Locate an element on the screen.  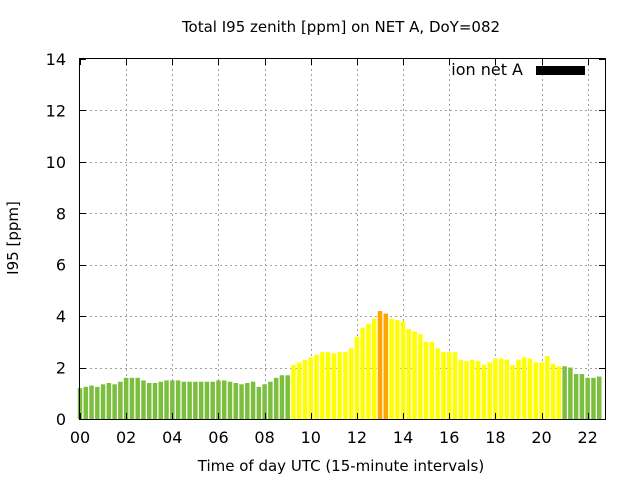
x-tick-label: 18 is located at coordinates (495, 437).